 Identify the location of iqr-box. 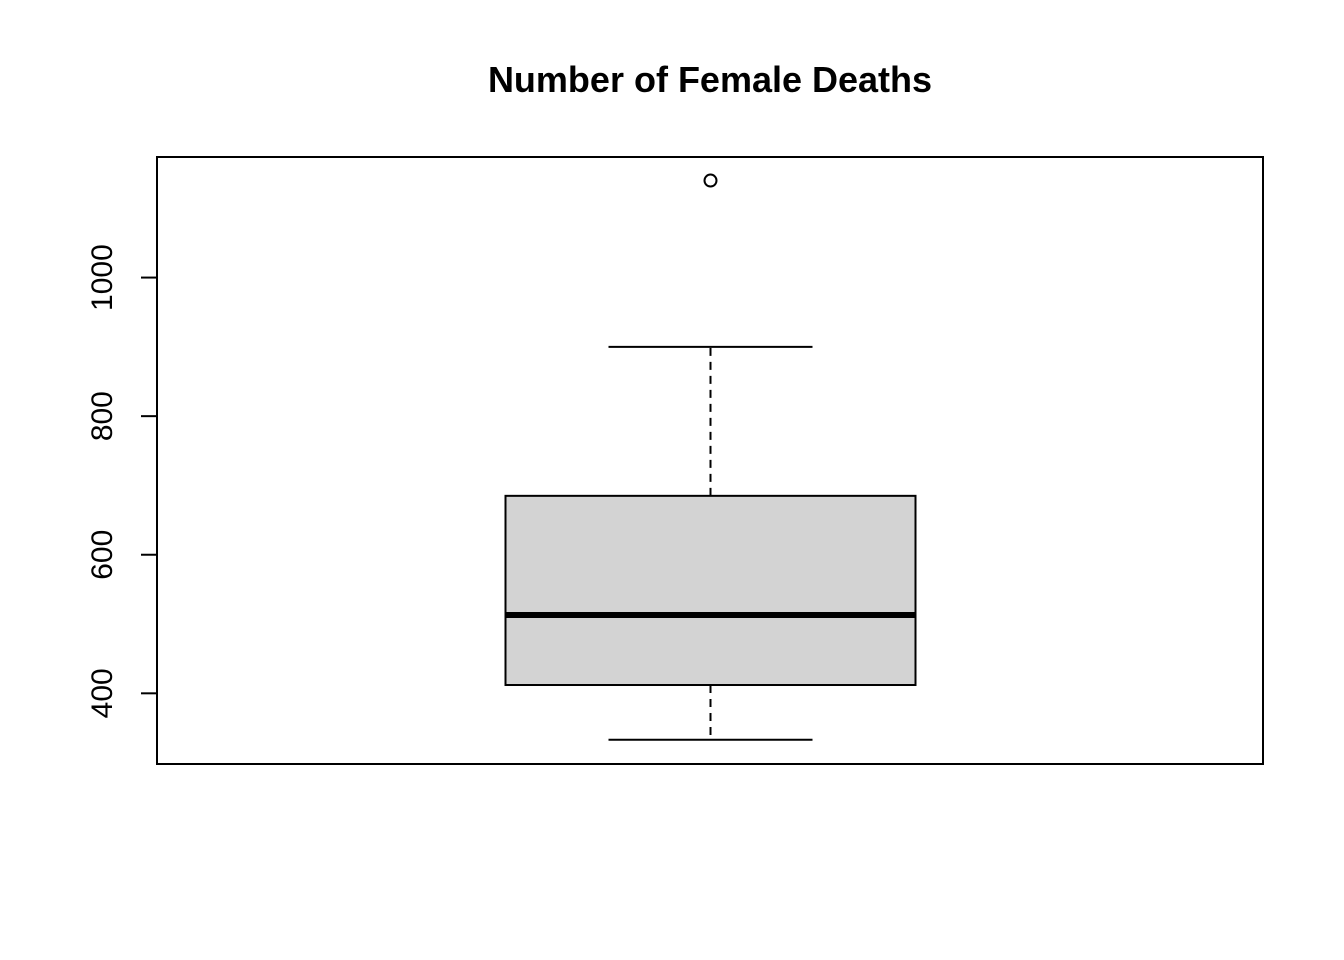
(710, 590).